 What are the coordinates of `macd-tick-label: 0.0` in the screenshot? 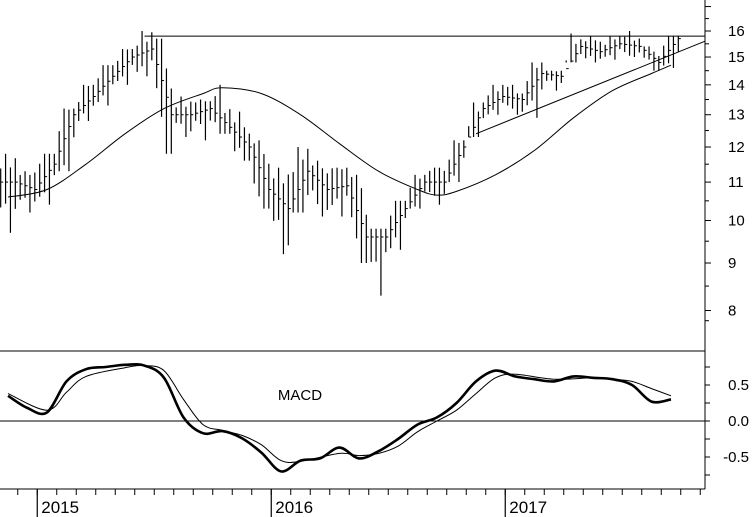 It's located at (738, 421).